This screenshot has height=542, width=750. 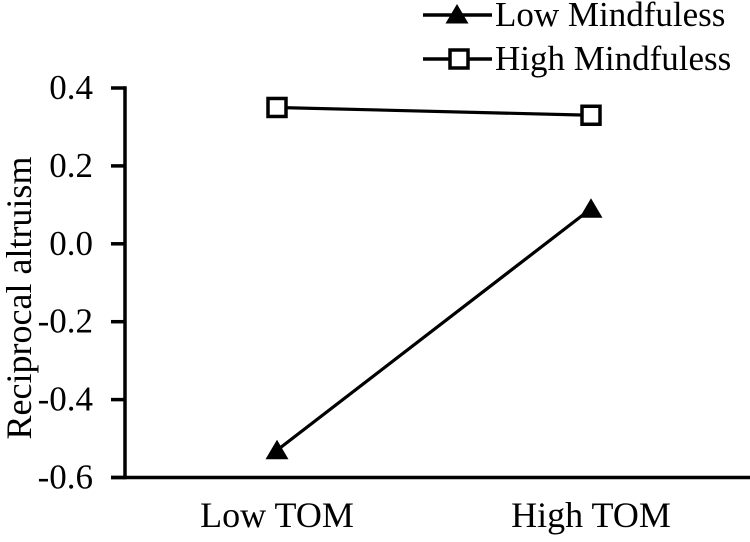 I want to click on y-tick-label: 0.4, so click(x=71, y=87).